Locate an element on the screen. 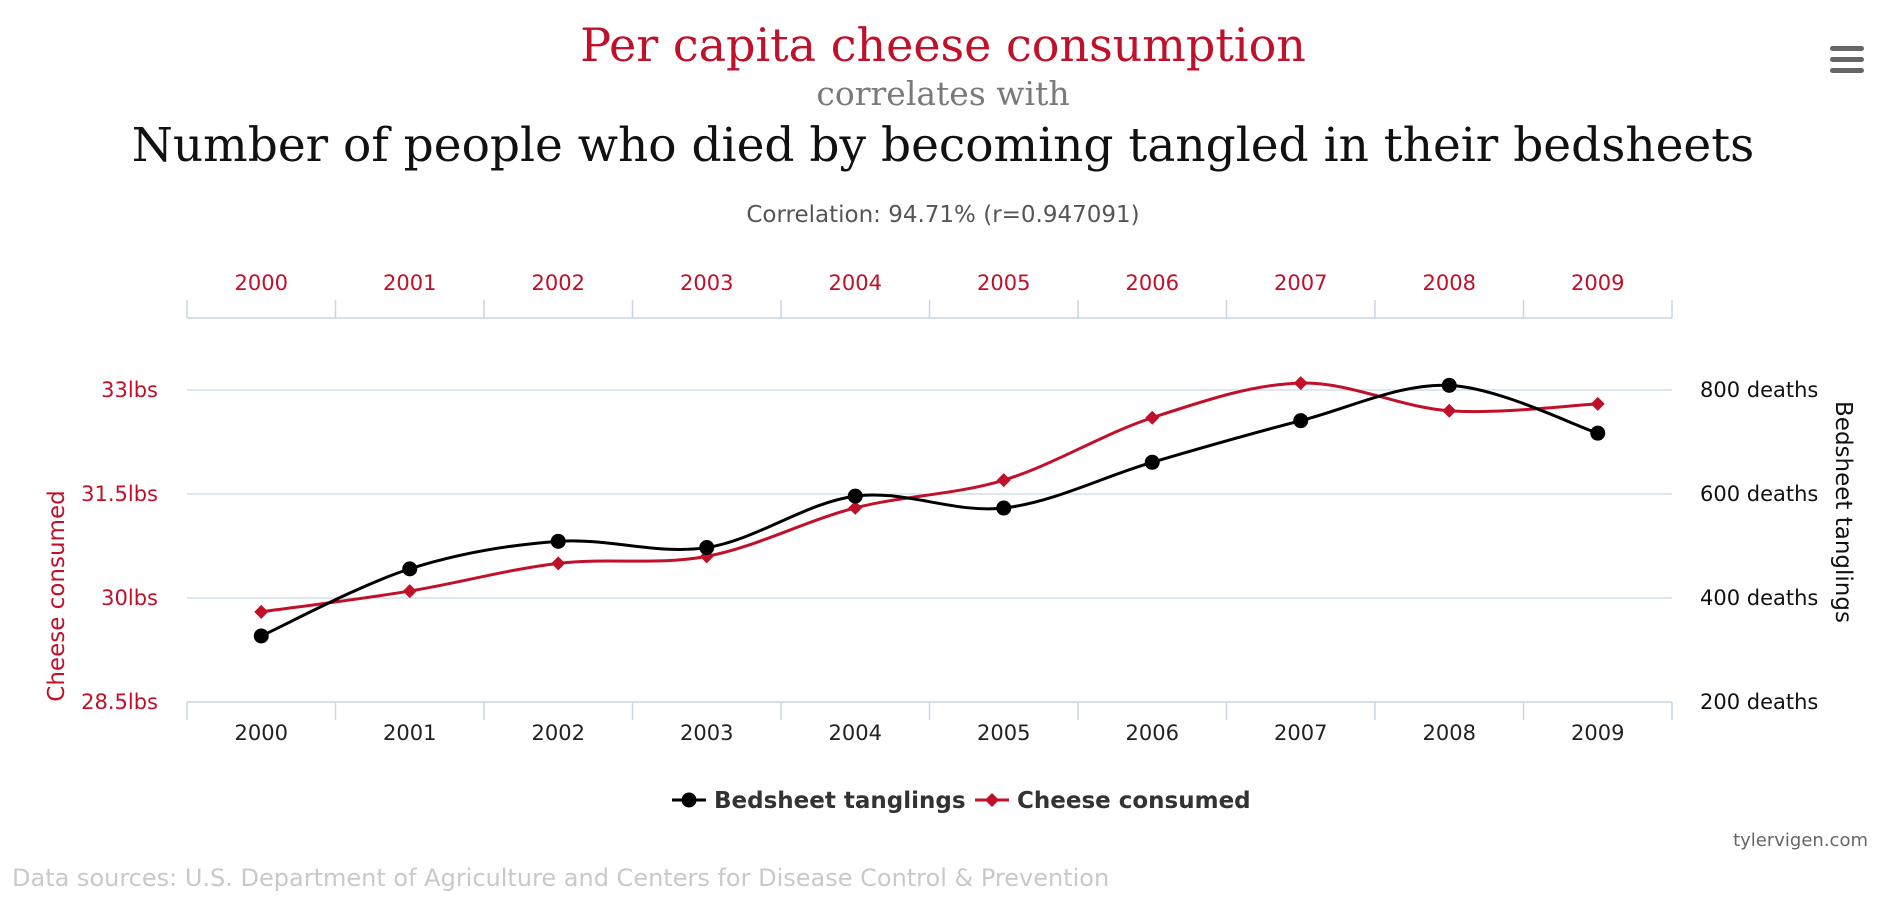  credit-label: tylervigen.com is located at coordinates (1800, 840).